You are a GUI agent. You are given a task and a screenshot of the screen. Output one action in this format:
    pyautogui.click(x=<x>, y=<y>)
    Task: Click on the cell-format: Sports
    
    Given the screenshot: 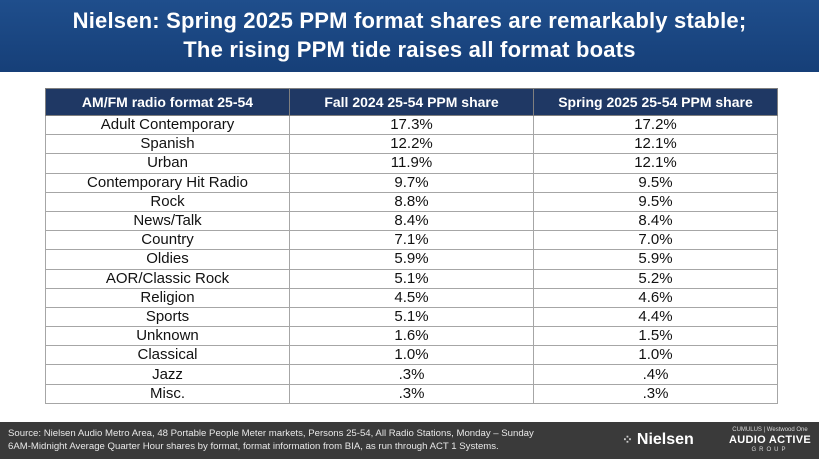 What is the action you would take?
    pyautogui.click(x=167, y=317)
    